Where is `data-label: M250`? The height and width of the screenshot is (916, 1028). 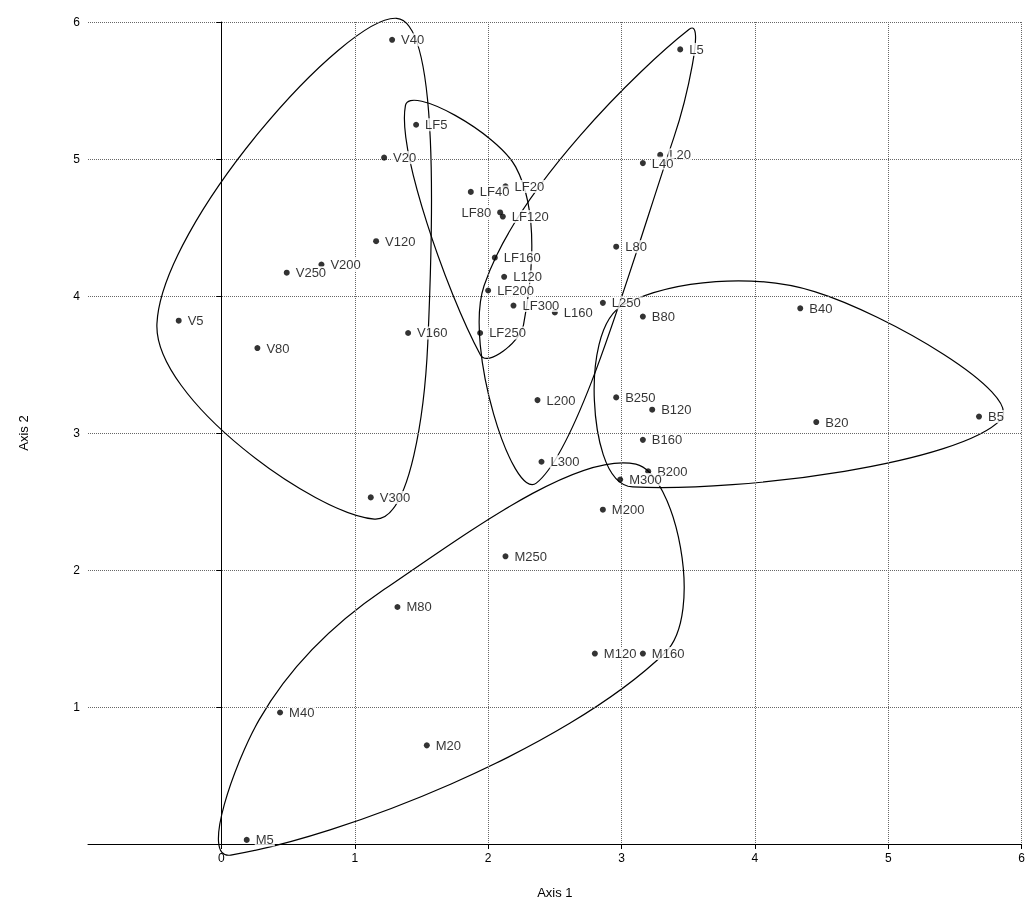
data-label: M250 is located at coordinates (531, 556).